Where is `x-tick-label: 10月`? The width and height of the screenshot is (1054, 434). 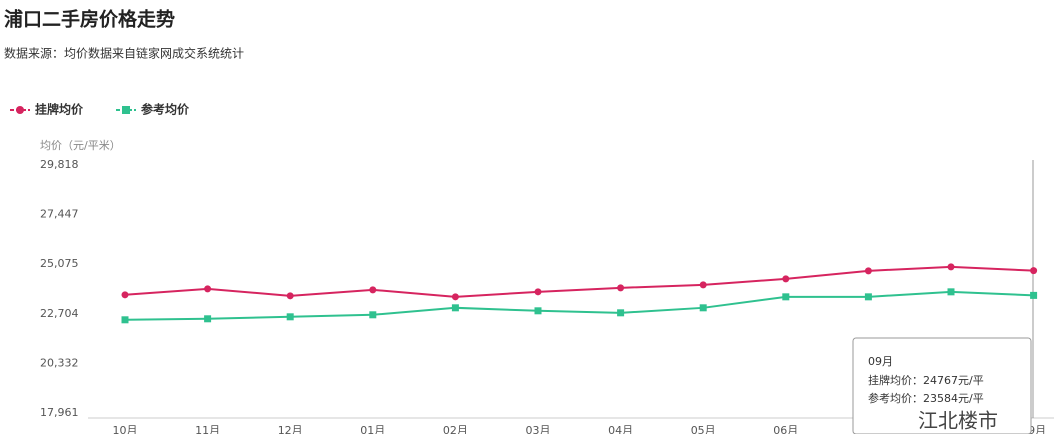
x-tick-label: 10月 is located at coordinates (125, 429).